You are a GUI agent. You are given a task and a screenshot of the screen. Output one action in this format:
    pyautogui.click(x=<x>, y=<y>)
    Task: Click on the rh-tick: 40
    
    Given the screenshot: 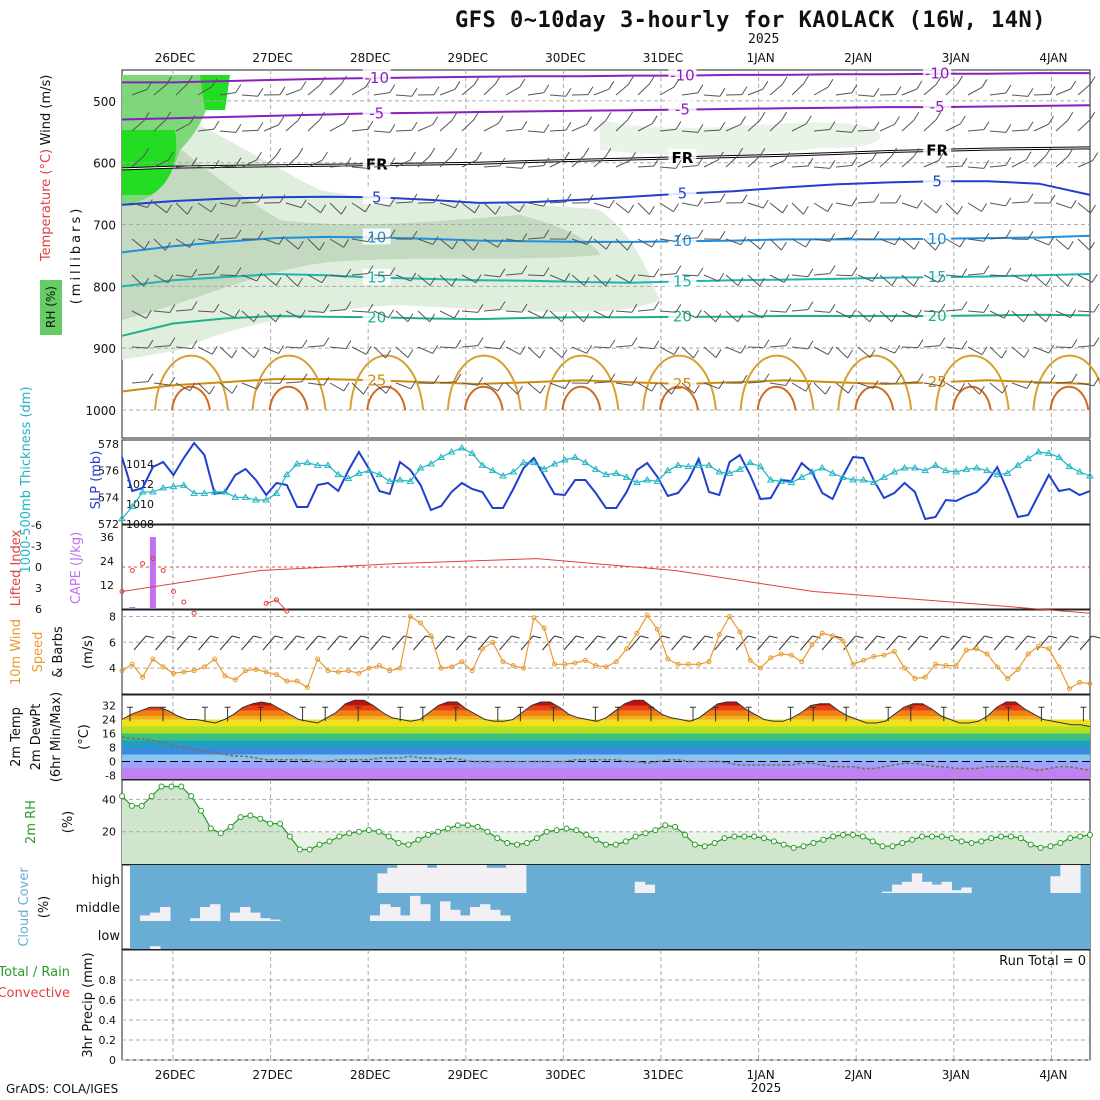 What is the action you would take?
    pyautogui.click(x=109, y=799)
    